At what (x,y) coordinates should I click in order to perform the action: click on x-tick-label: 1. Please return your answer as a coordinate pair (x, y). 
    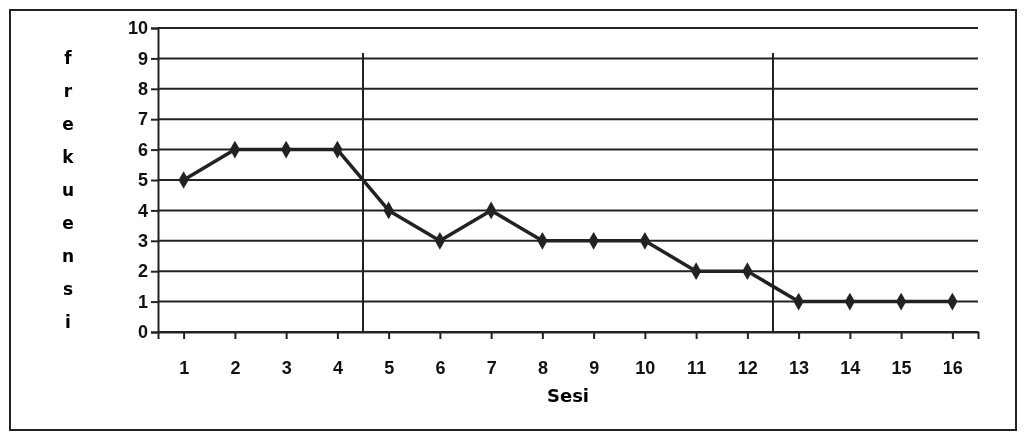
    Looking at the image, I should click on (184, 367).